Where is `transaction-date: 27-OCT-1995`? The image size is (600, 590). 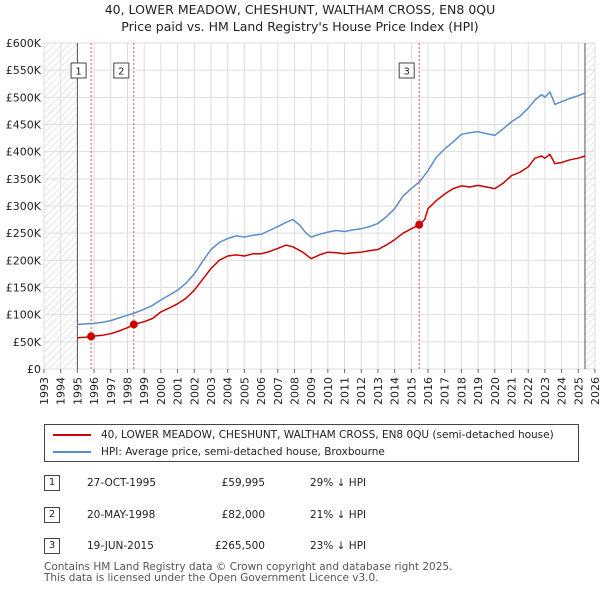
transaction-date: 27-OCT-1995 is located at coordinates (121, 483).